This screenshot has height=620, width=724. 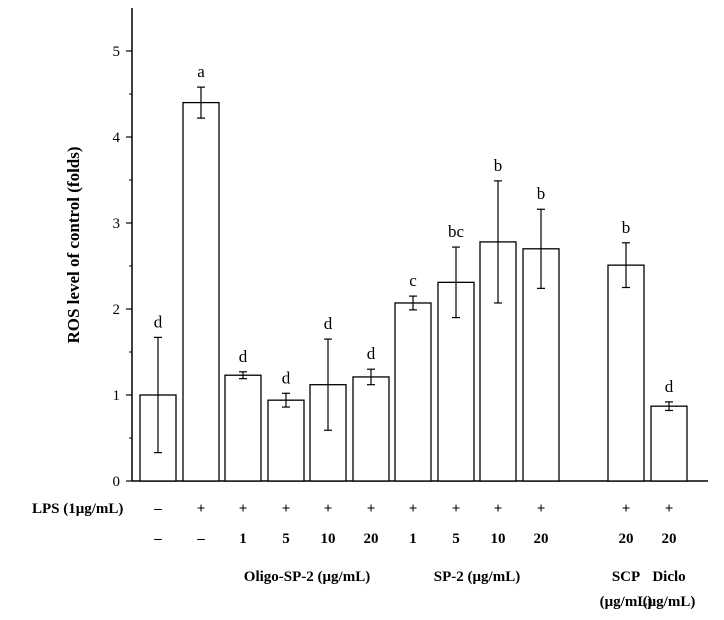 I want to click on y-tick-label: 5, so click(x=117, y=52).